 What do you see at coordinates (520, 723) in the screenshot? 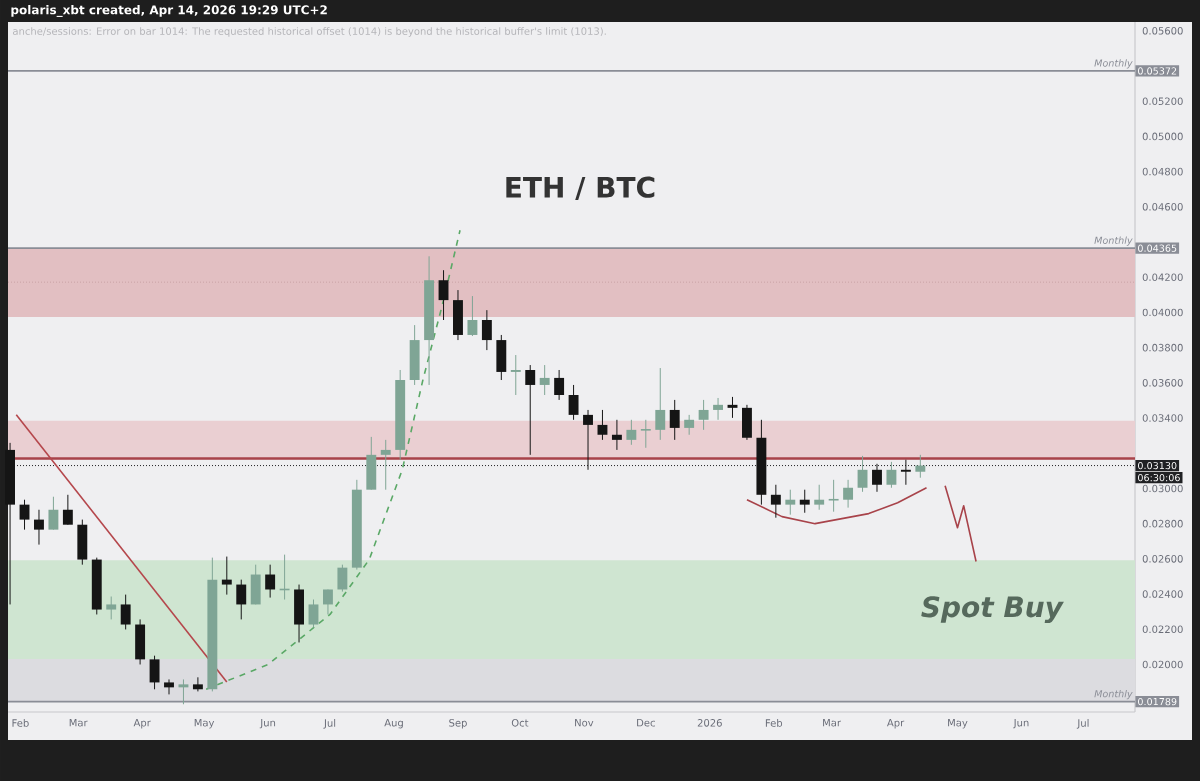
I see `x-tick-label: Oct` at bounding box center [520, 723].